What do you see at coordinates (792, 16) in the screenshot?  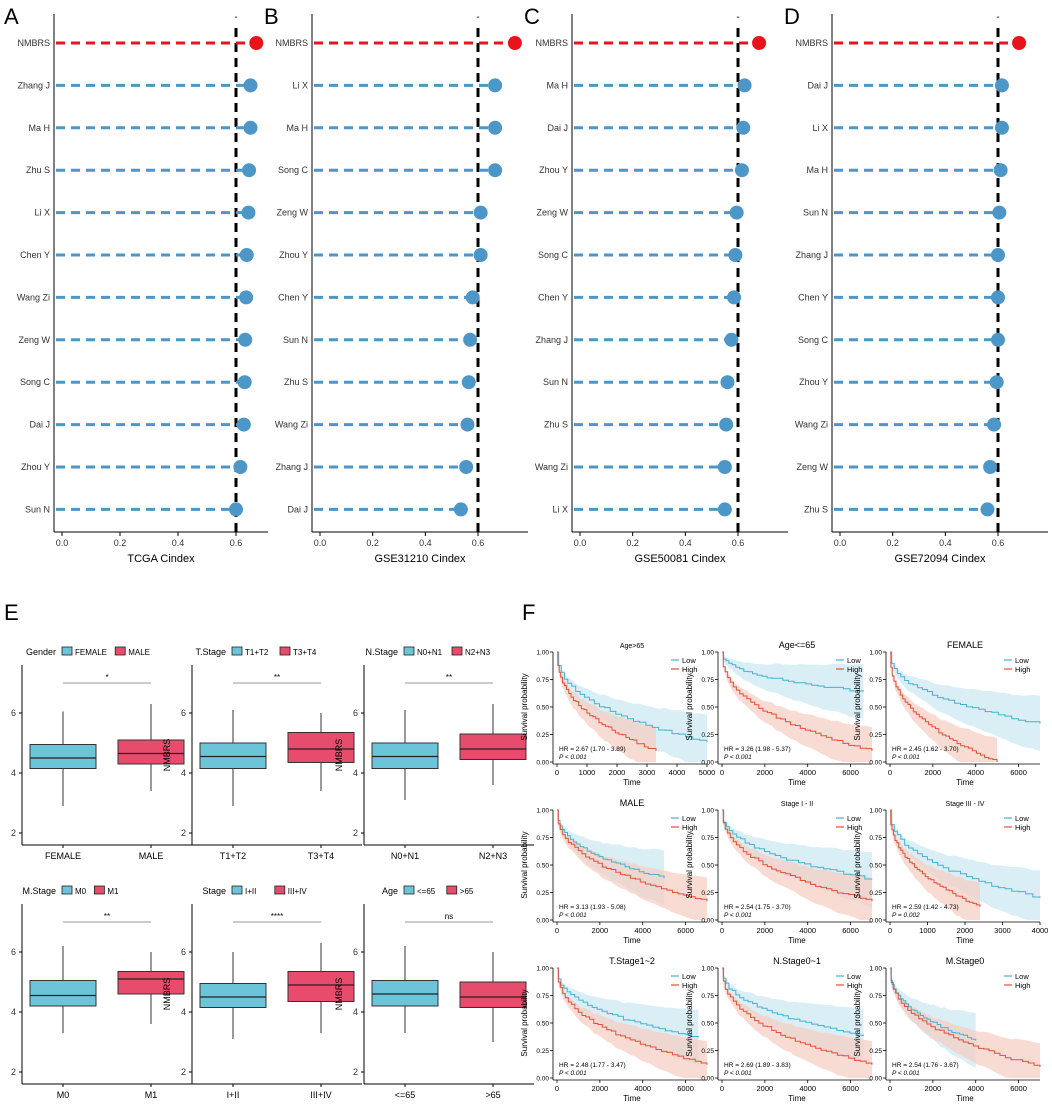 I see `panel-label-d: D` at bounding box center [792, 16].